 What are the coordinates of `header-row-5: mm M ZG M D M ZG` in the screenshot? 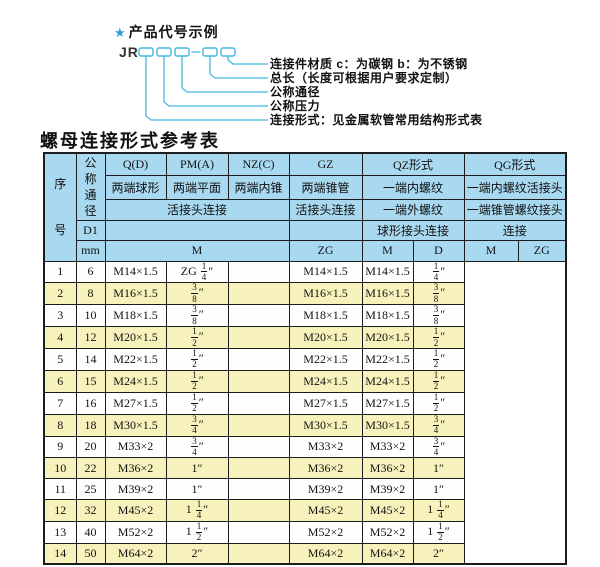 It's located at (305, 250).